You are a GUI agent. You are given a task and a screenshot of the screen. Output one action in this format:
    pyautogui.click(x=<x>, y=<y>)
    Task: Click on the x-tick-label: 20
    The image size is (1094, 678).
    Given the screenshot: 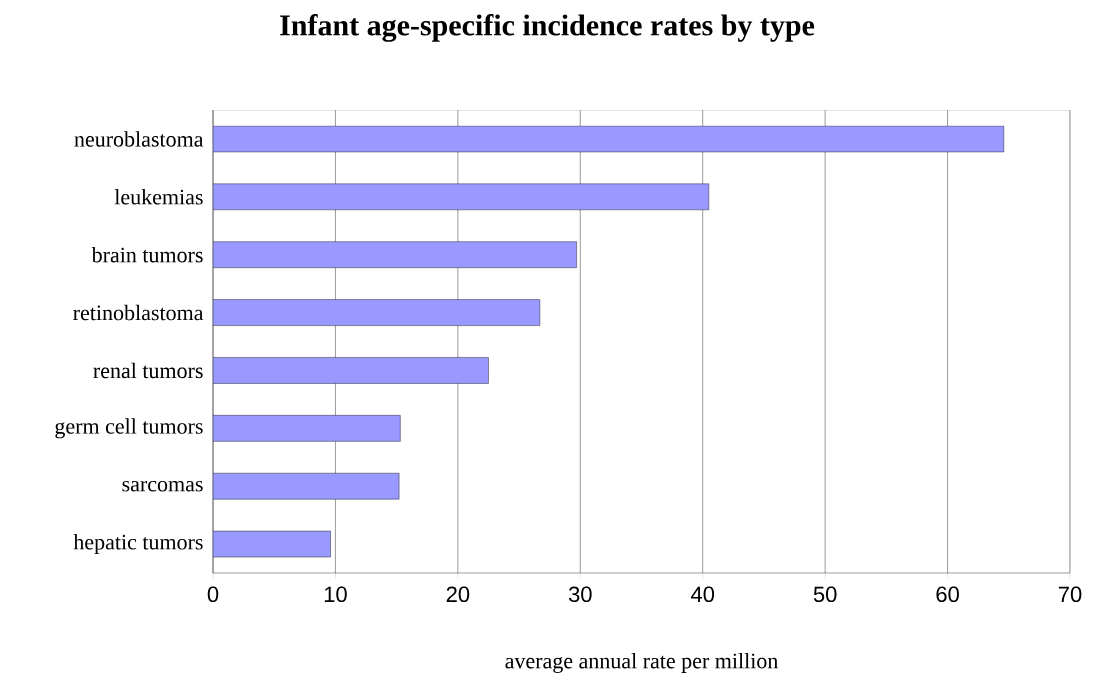 What is the action you would take?
    pyautogui.click(x=458, y=594)
    